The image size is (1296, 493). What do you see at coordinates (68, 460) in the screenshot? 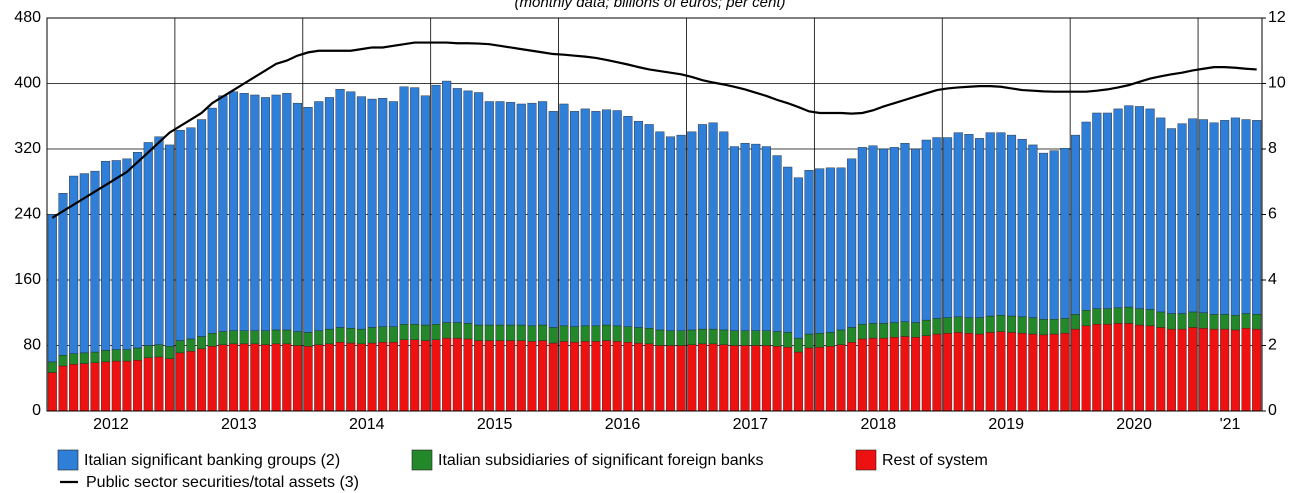
I see `legend-swatch` at bounding box center [68, 460].